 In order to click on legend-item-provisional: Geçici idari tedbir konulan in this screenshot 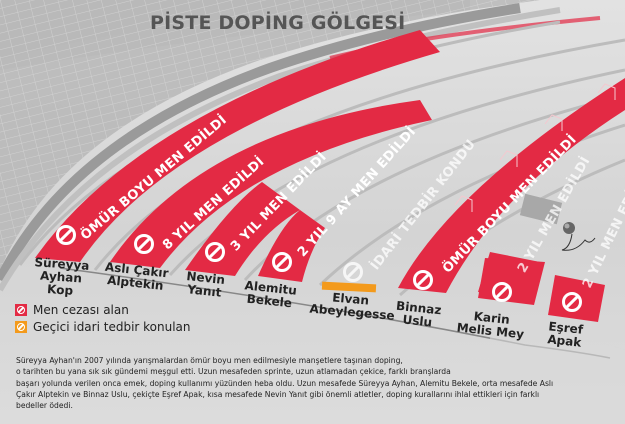, I will do `click(103, 327)`.